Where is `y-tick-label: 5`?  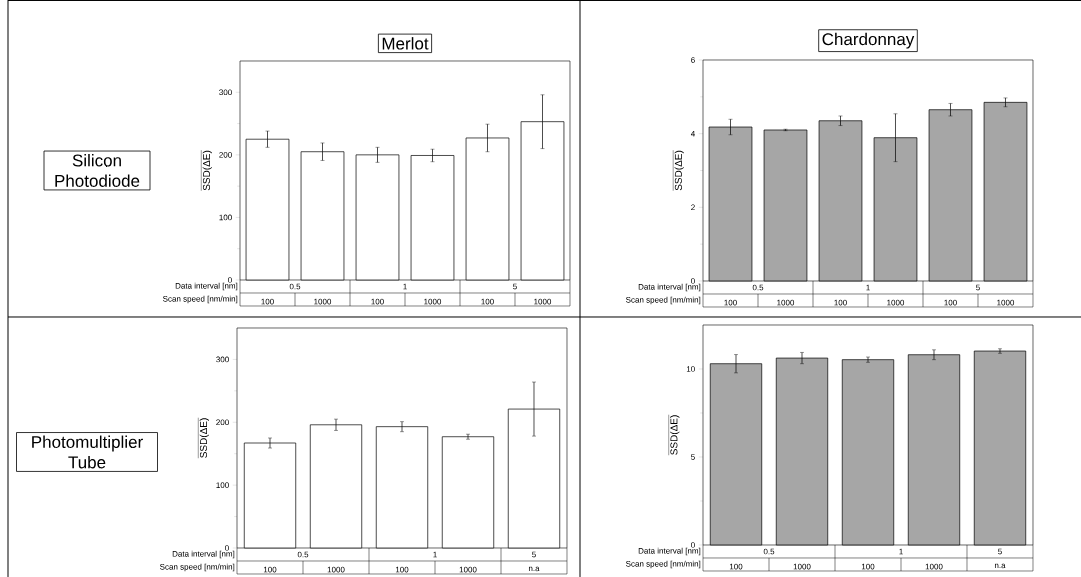 y-tick-label: 5 is located at coordinates (693, 457).